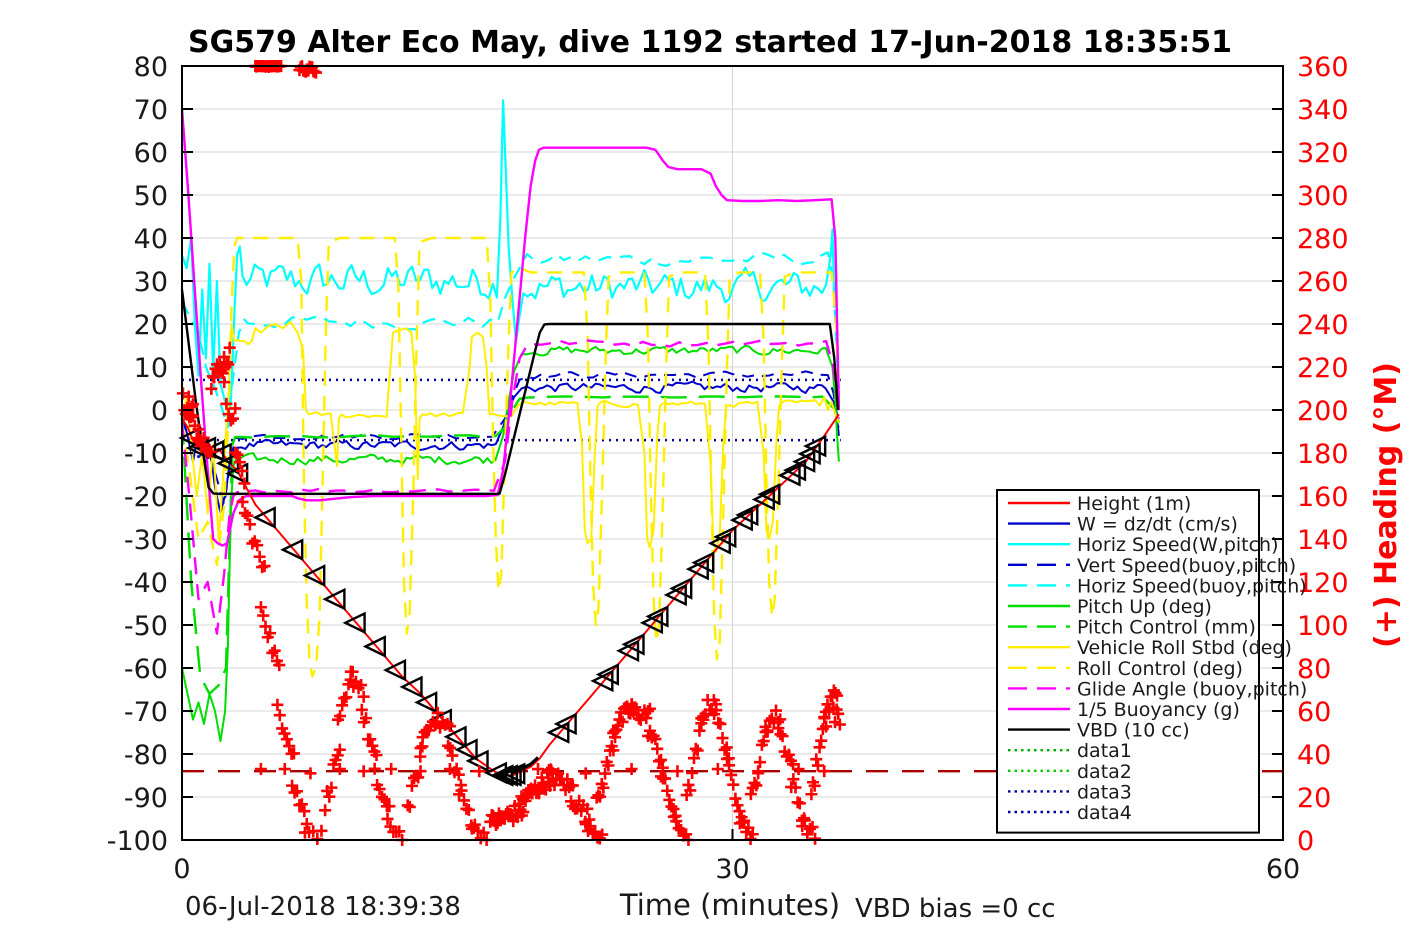 Image resolution: width=1417 pixels, height=945 pixels. I want to click on legend-item: Height (1m), so click(1099, 504).